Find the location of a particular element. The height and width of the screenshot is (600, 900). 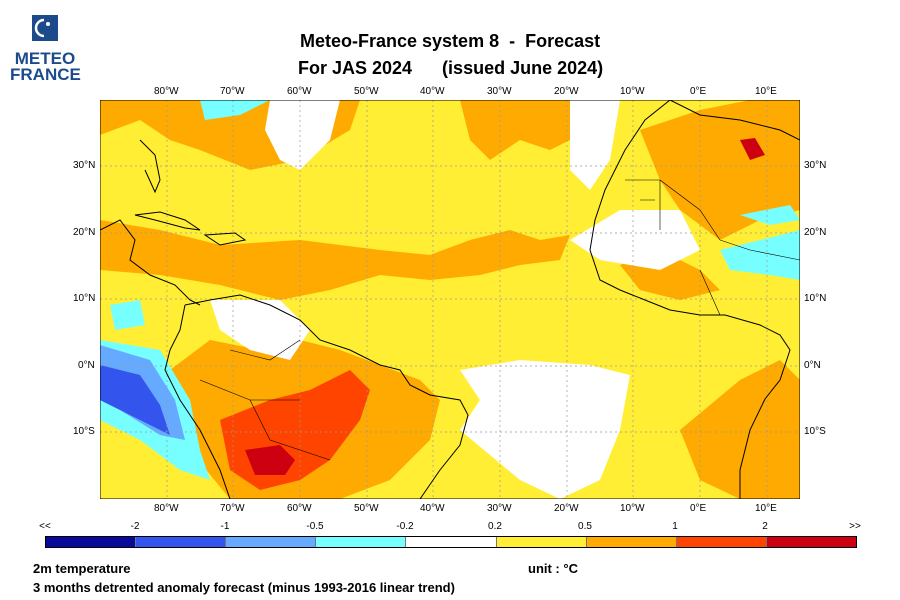

lon-label-top: 20°W is located at coordinates (566, 91).